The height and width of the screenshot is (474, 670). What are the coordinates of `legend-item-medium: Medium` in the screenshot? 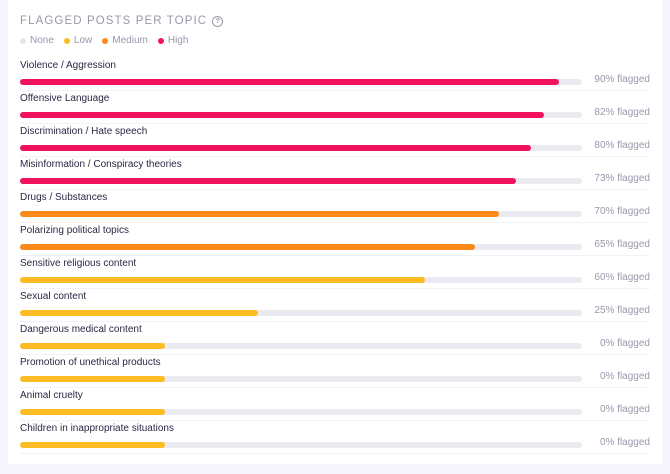 It's located at (125, 40).